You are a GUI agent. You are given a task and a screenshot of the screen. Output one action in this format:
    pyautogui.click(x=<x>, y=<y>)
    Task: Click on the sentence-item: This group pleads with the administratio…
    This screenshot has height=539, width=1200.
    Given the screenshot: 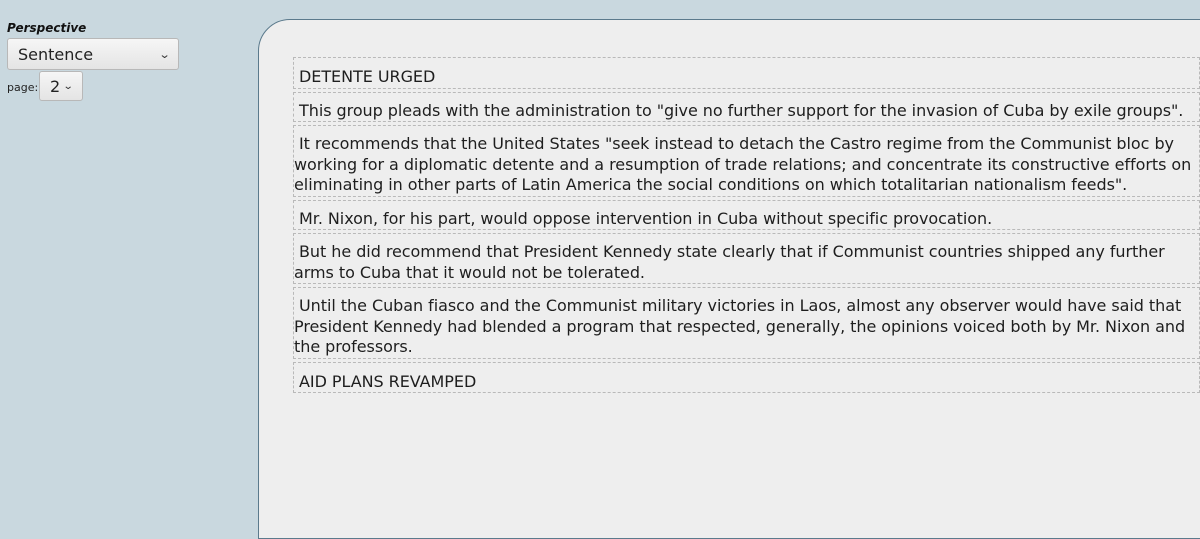 What is the action you would take?
    pyautogui.click(x=746, y=106)
    